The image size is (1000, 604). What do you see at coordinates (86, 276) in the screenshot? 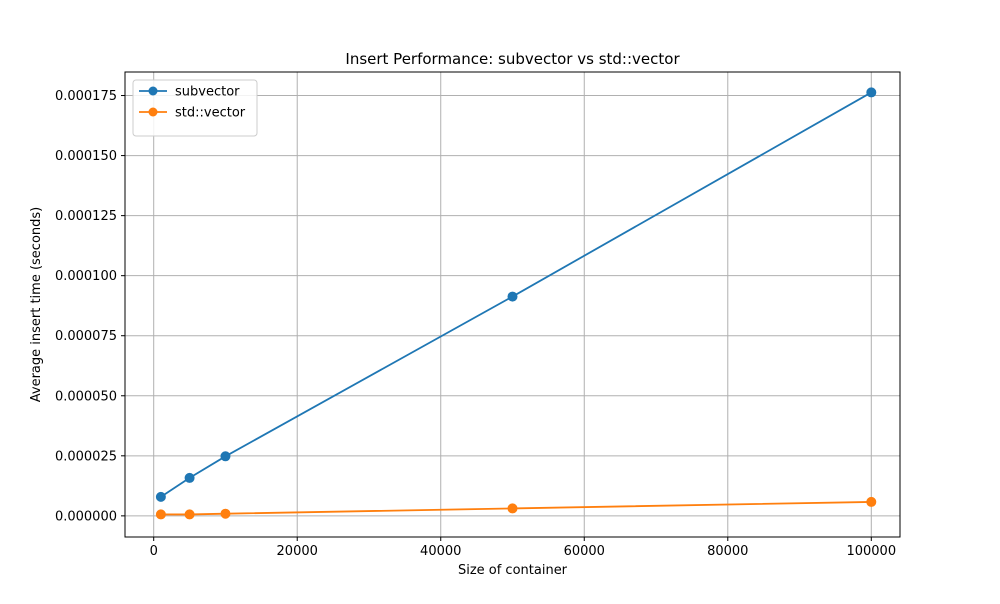
I see `y-tick-label: 0.000100` at bounding box center [86, 276].